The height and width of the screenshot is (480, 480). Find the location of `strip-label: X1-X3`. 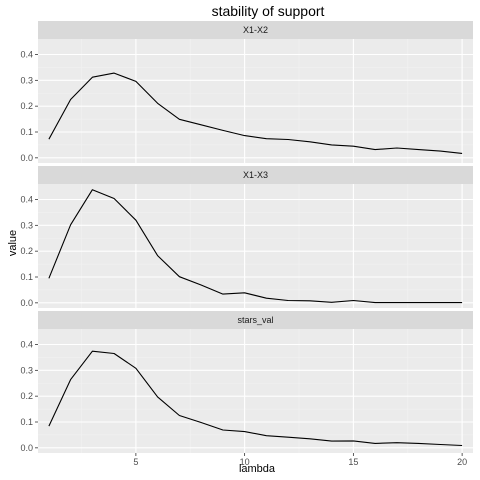

strip-label: X1-X3 is located at coordinates (255, 175).